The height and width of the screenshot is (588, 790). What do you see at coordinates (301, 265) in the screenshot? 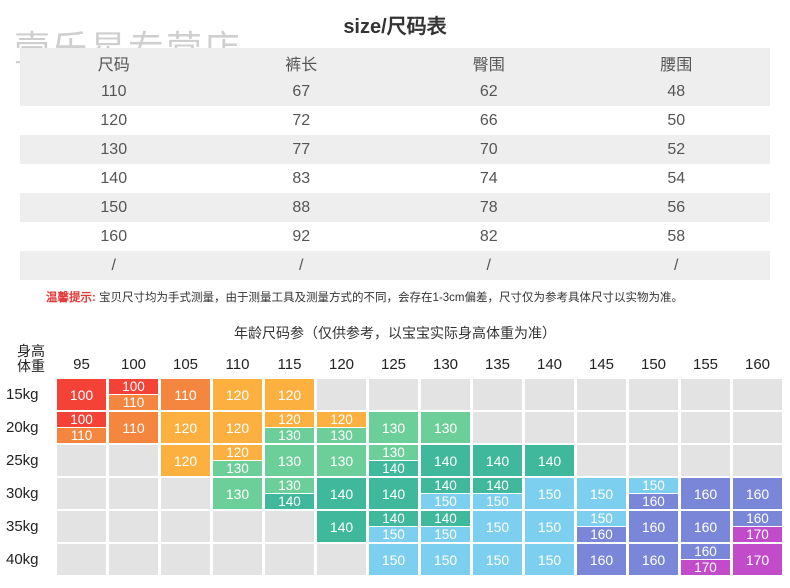
I see `cell-pants-length: /` at bounding box center [301, 265].